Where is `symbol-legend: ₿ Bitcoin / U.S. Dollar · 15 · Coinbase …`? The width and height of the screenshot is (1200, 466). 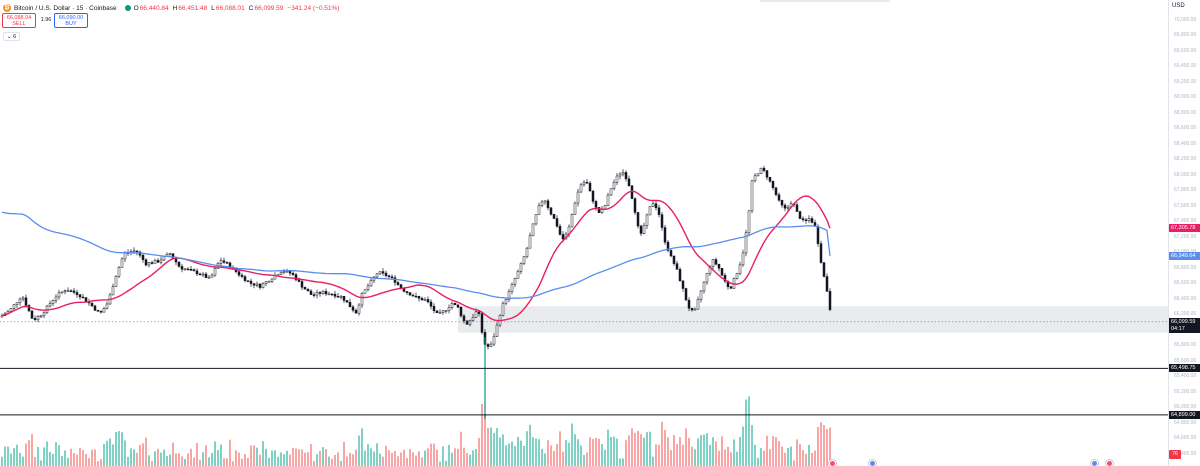 symbol-legend: ₿ Bitcoin / U.S. Dollar · 15 · Coinbase … is located at coordinates (173, 8).